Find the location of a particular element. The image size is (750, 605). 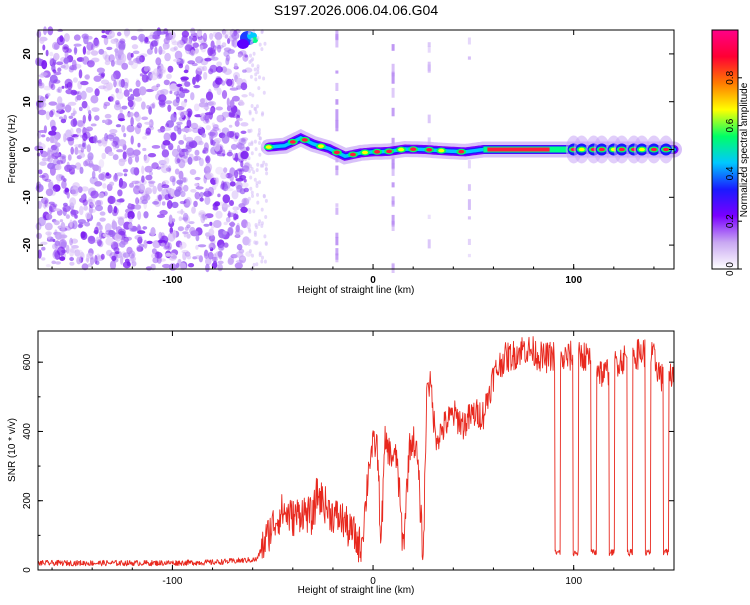

snr-xtick-label: -100 is located at coordinates (172, 581).